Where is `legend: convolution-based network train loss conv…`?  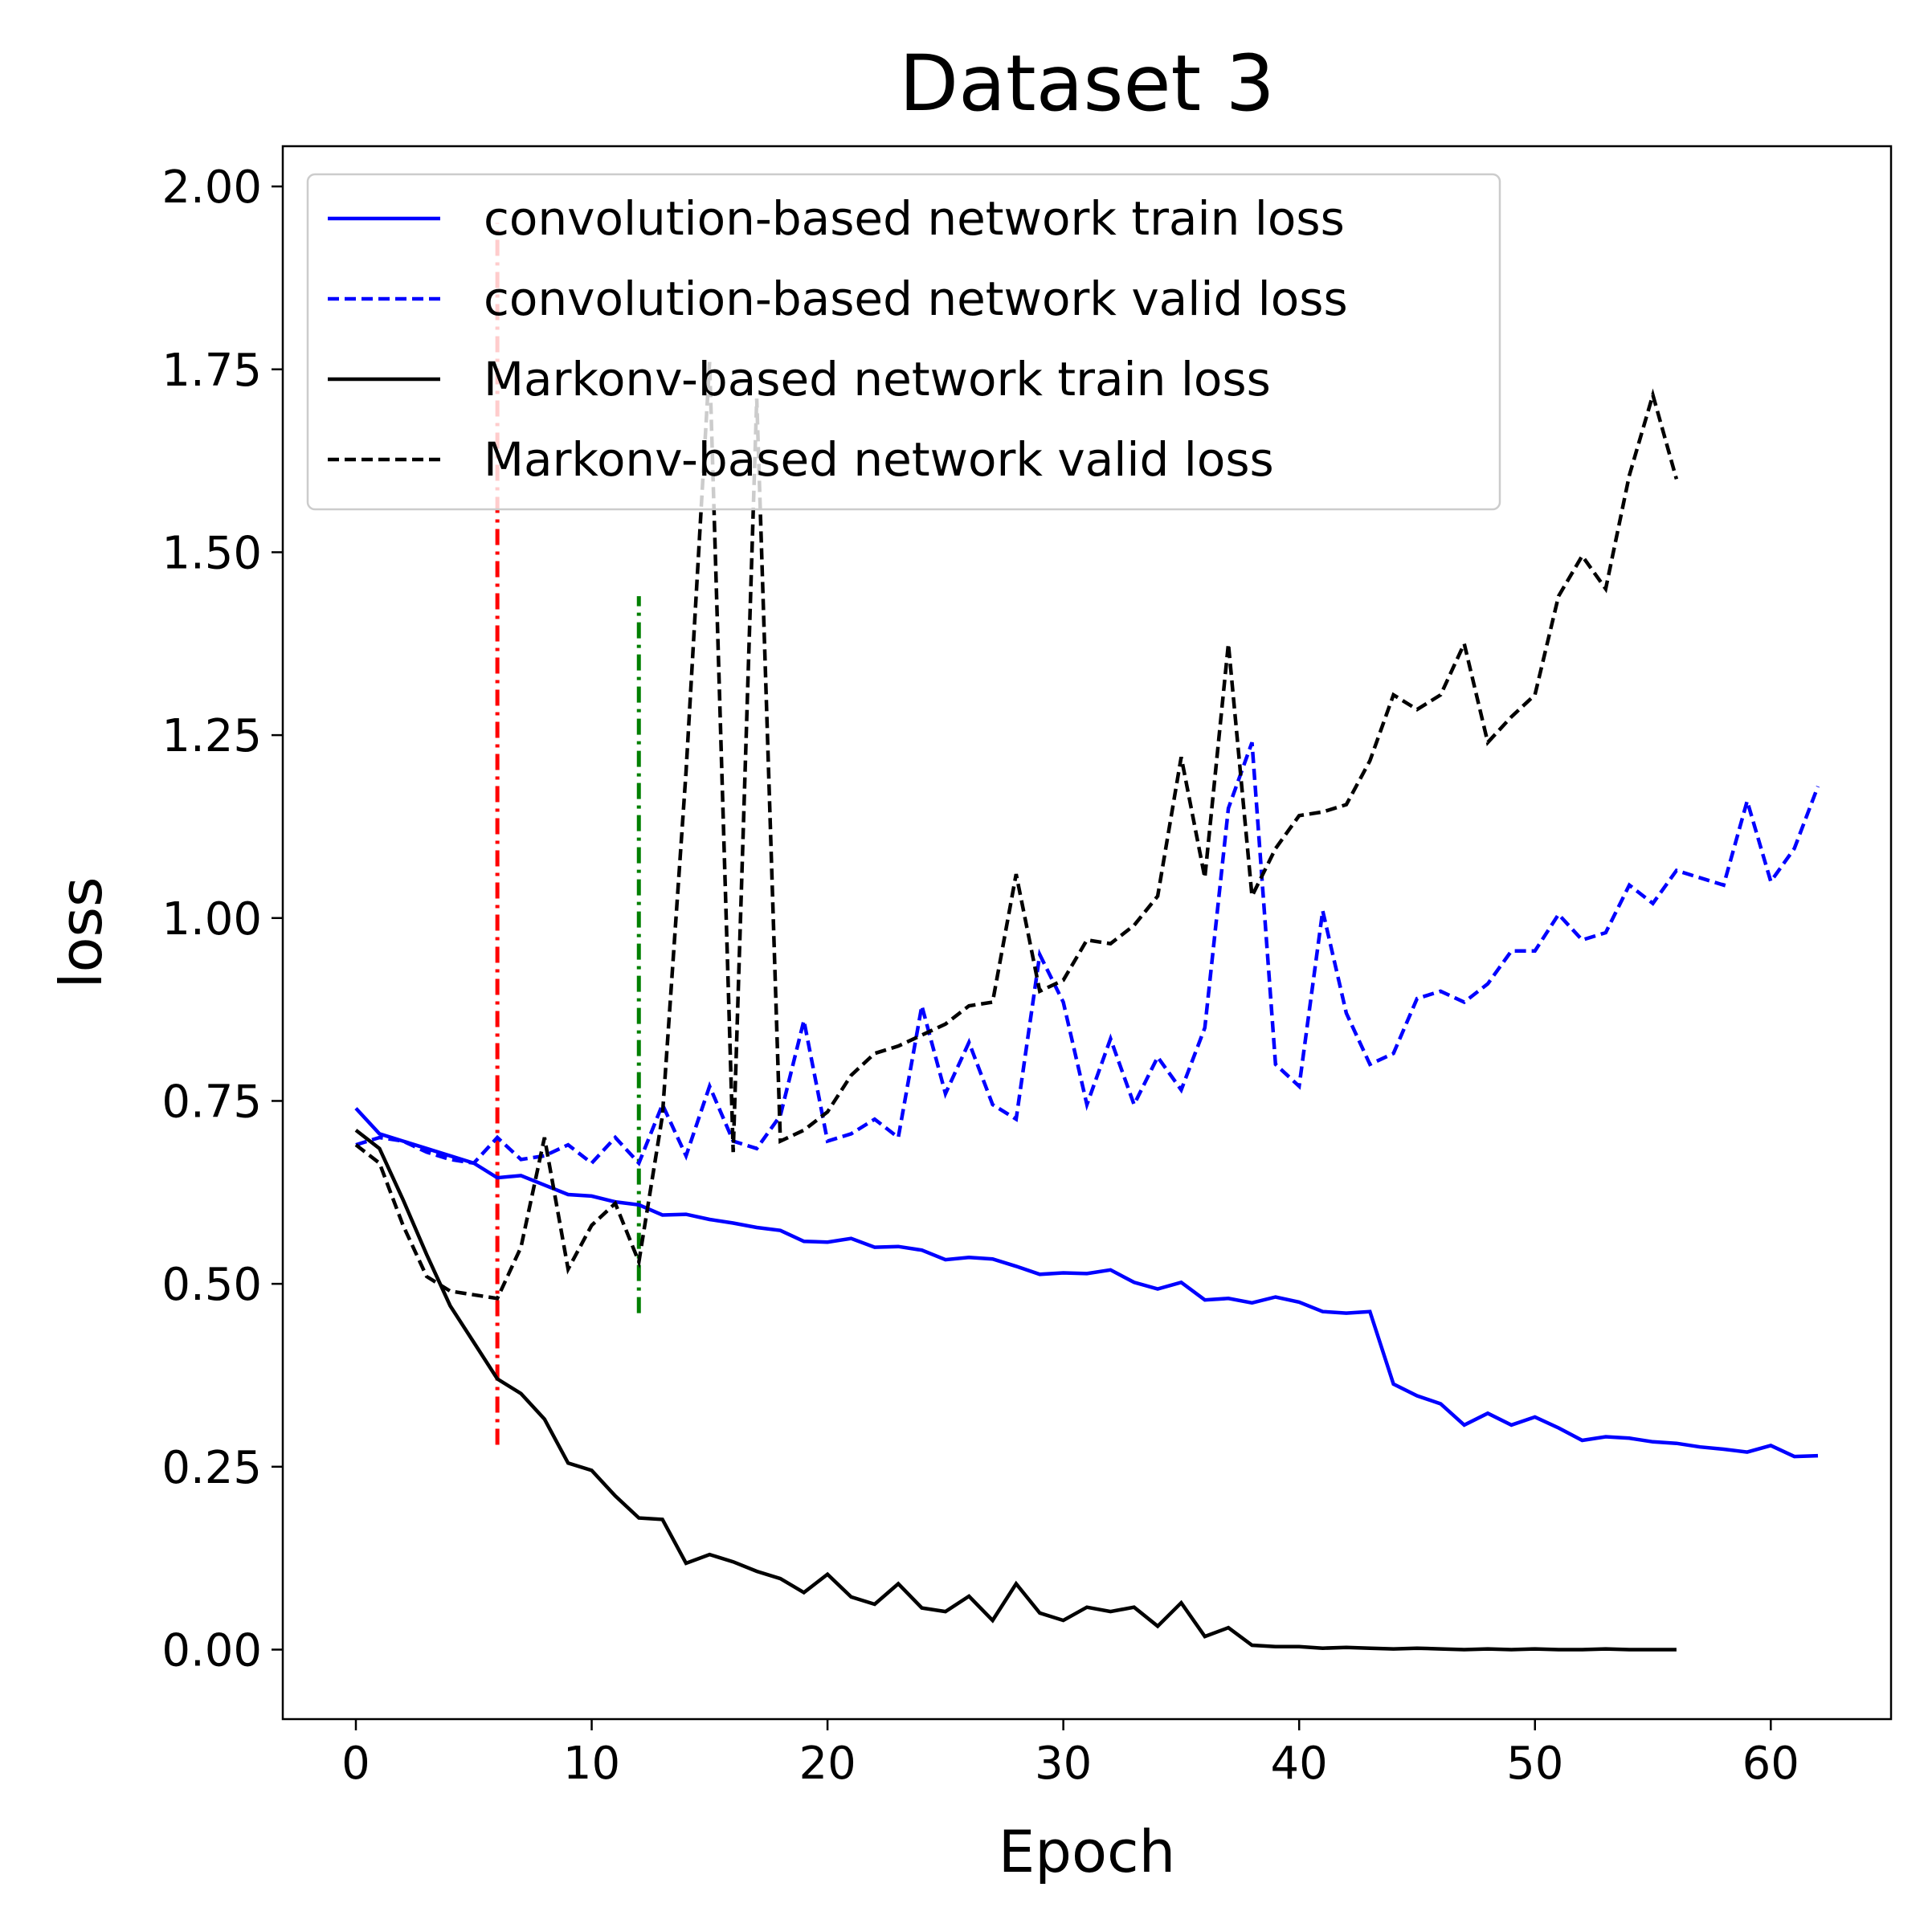
legend: convolution-based network train loss conv… is located at coordinates (903, 342).